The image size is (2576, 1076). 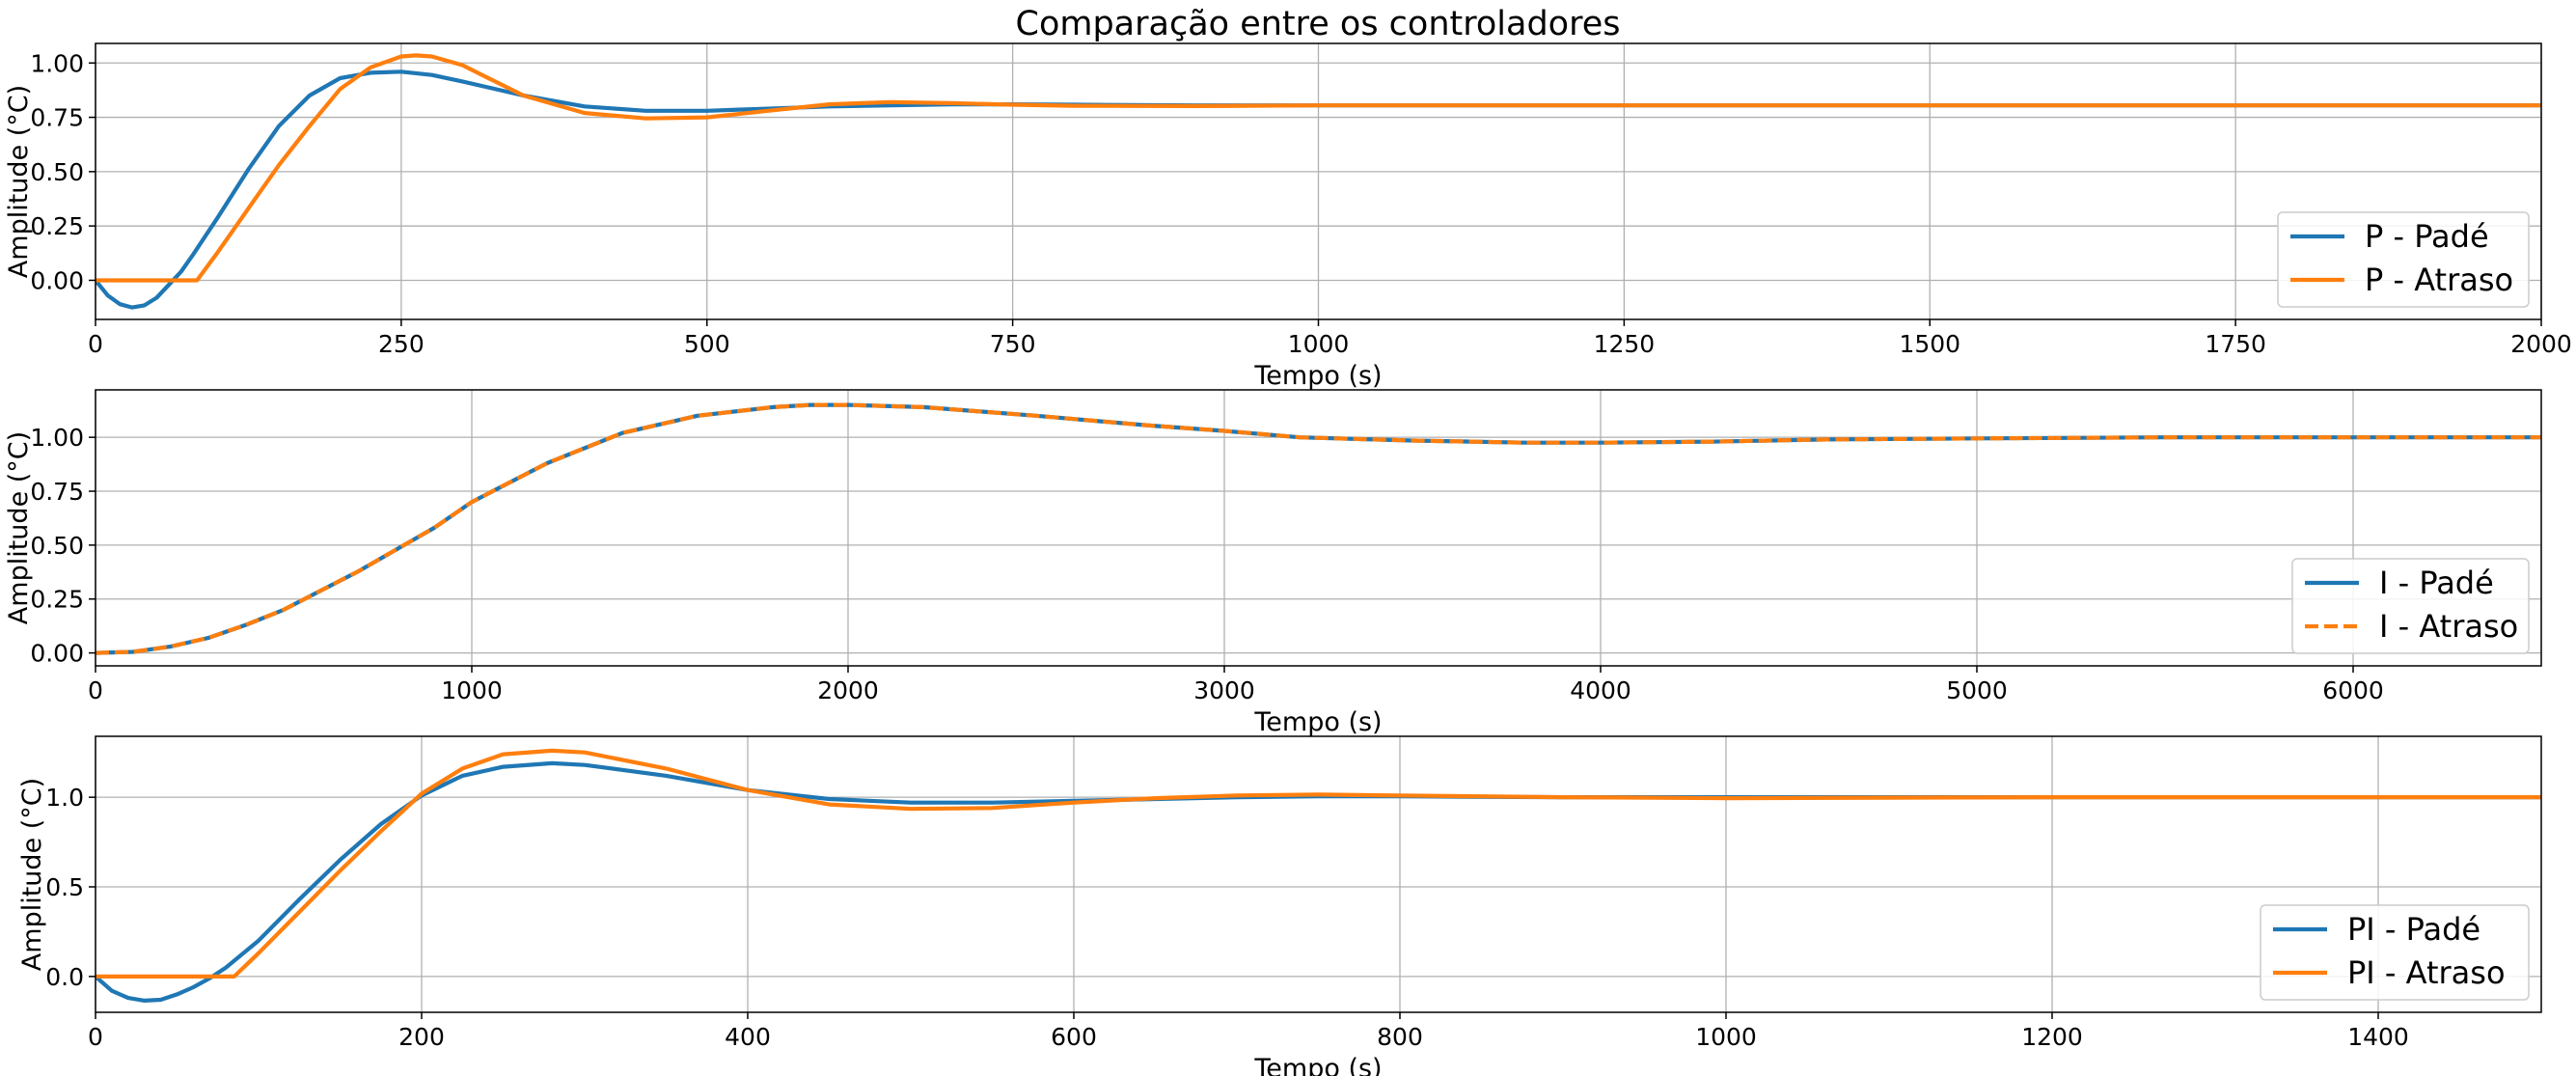 I want to click on legend-entry: I - Padé, so click(x=2436, y=583).